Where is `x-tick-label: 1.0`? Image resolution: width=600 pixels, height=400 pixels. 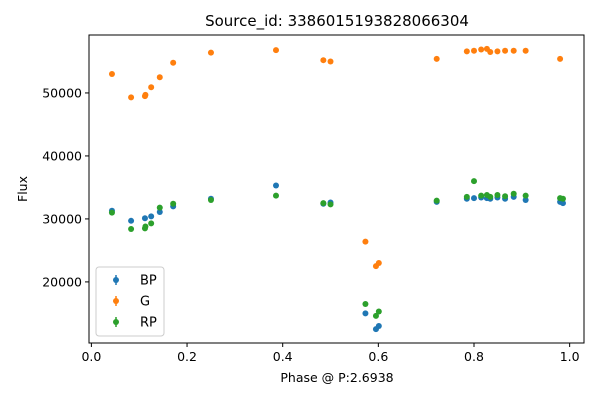 x-tick-label: 1.0 is located at coordinates (570, 356).